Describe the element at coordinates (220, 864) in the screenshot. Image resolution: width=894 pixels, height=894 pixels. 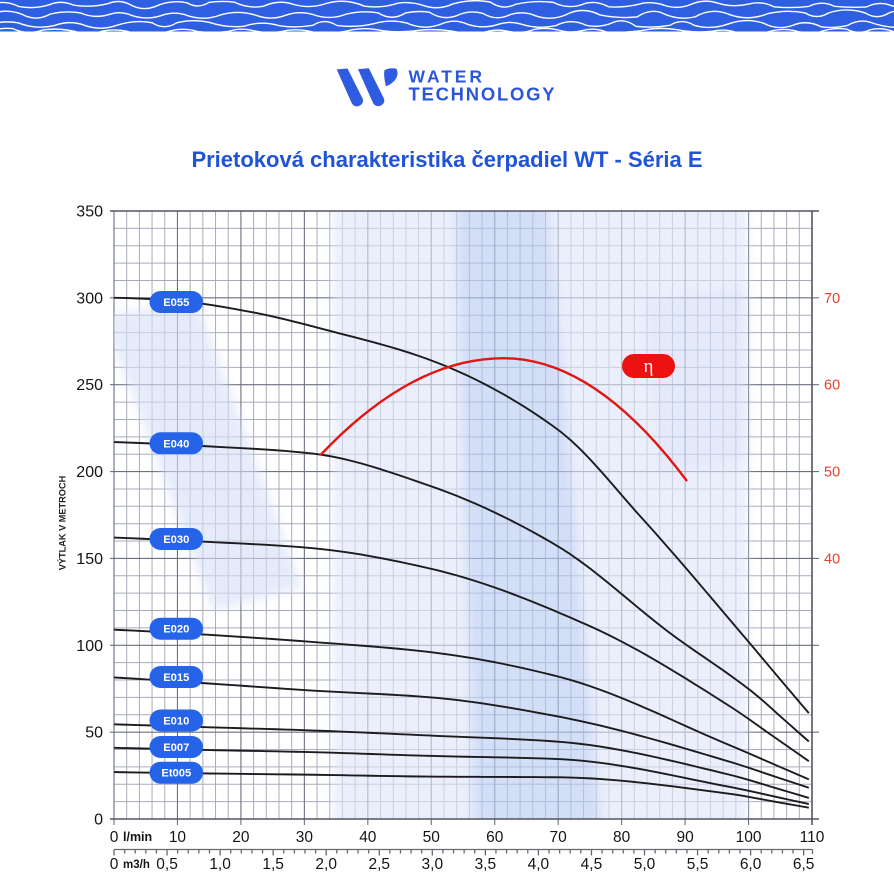
I see `svg-text: 1,0` at that location.